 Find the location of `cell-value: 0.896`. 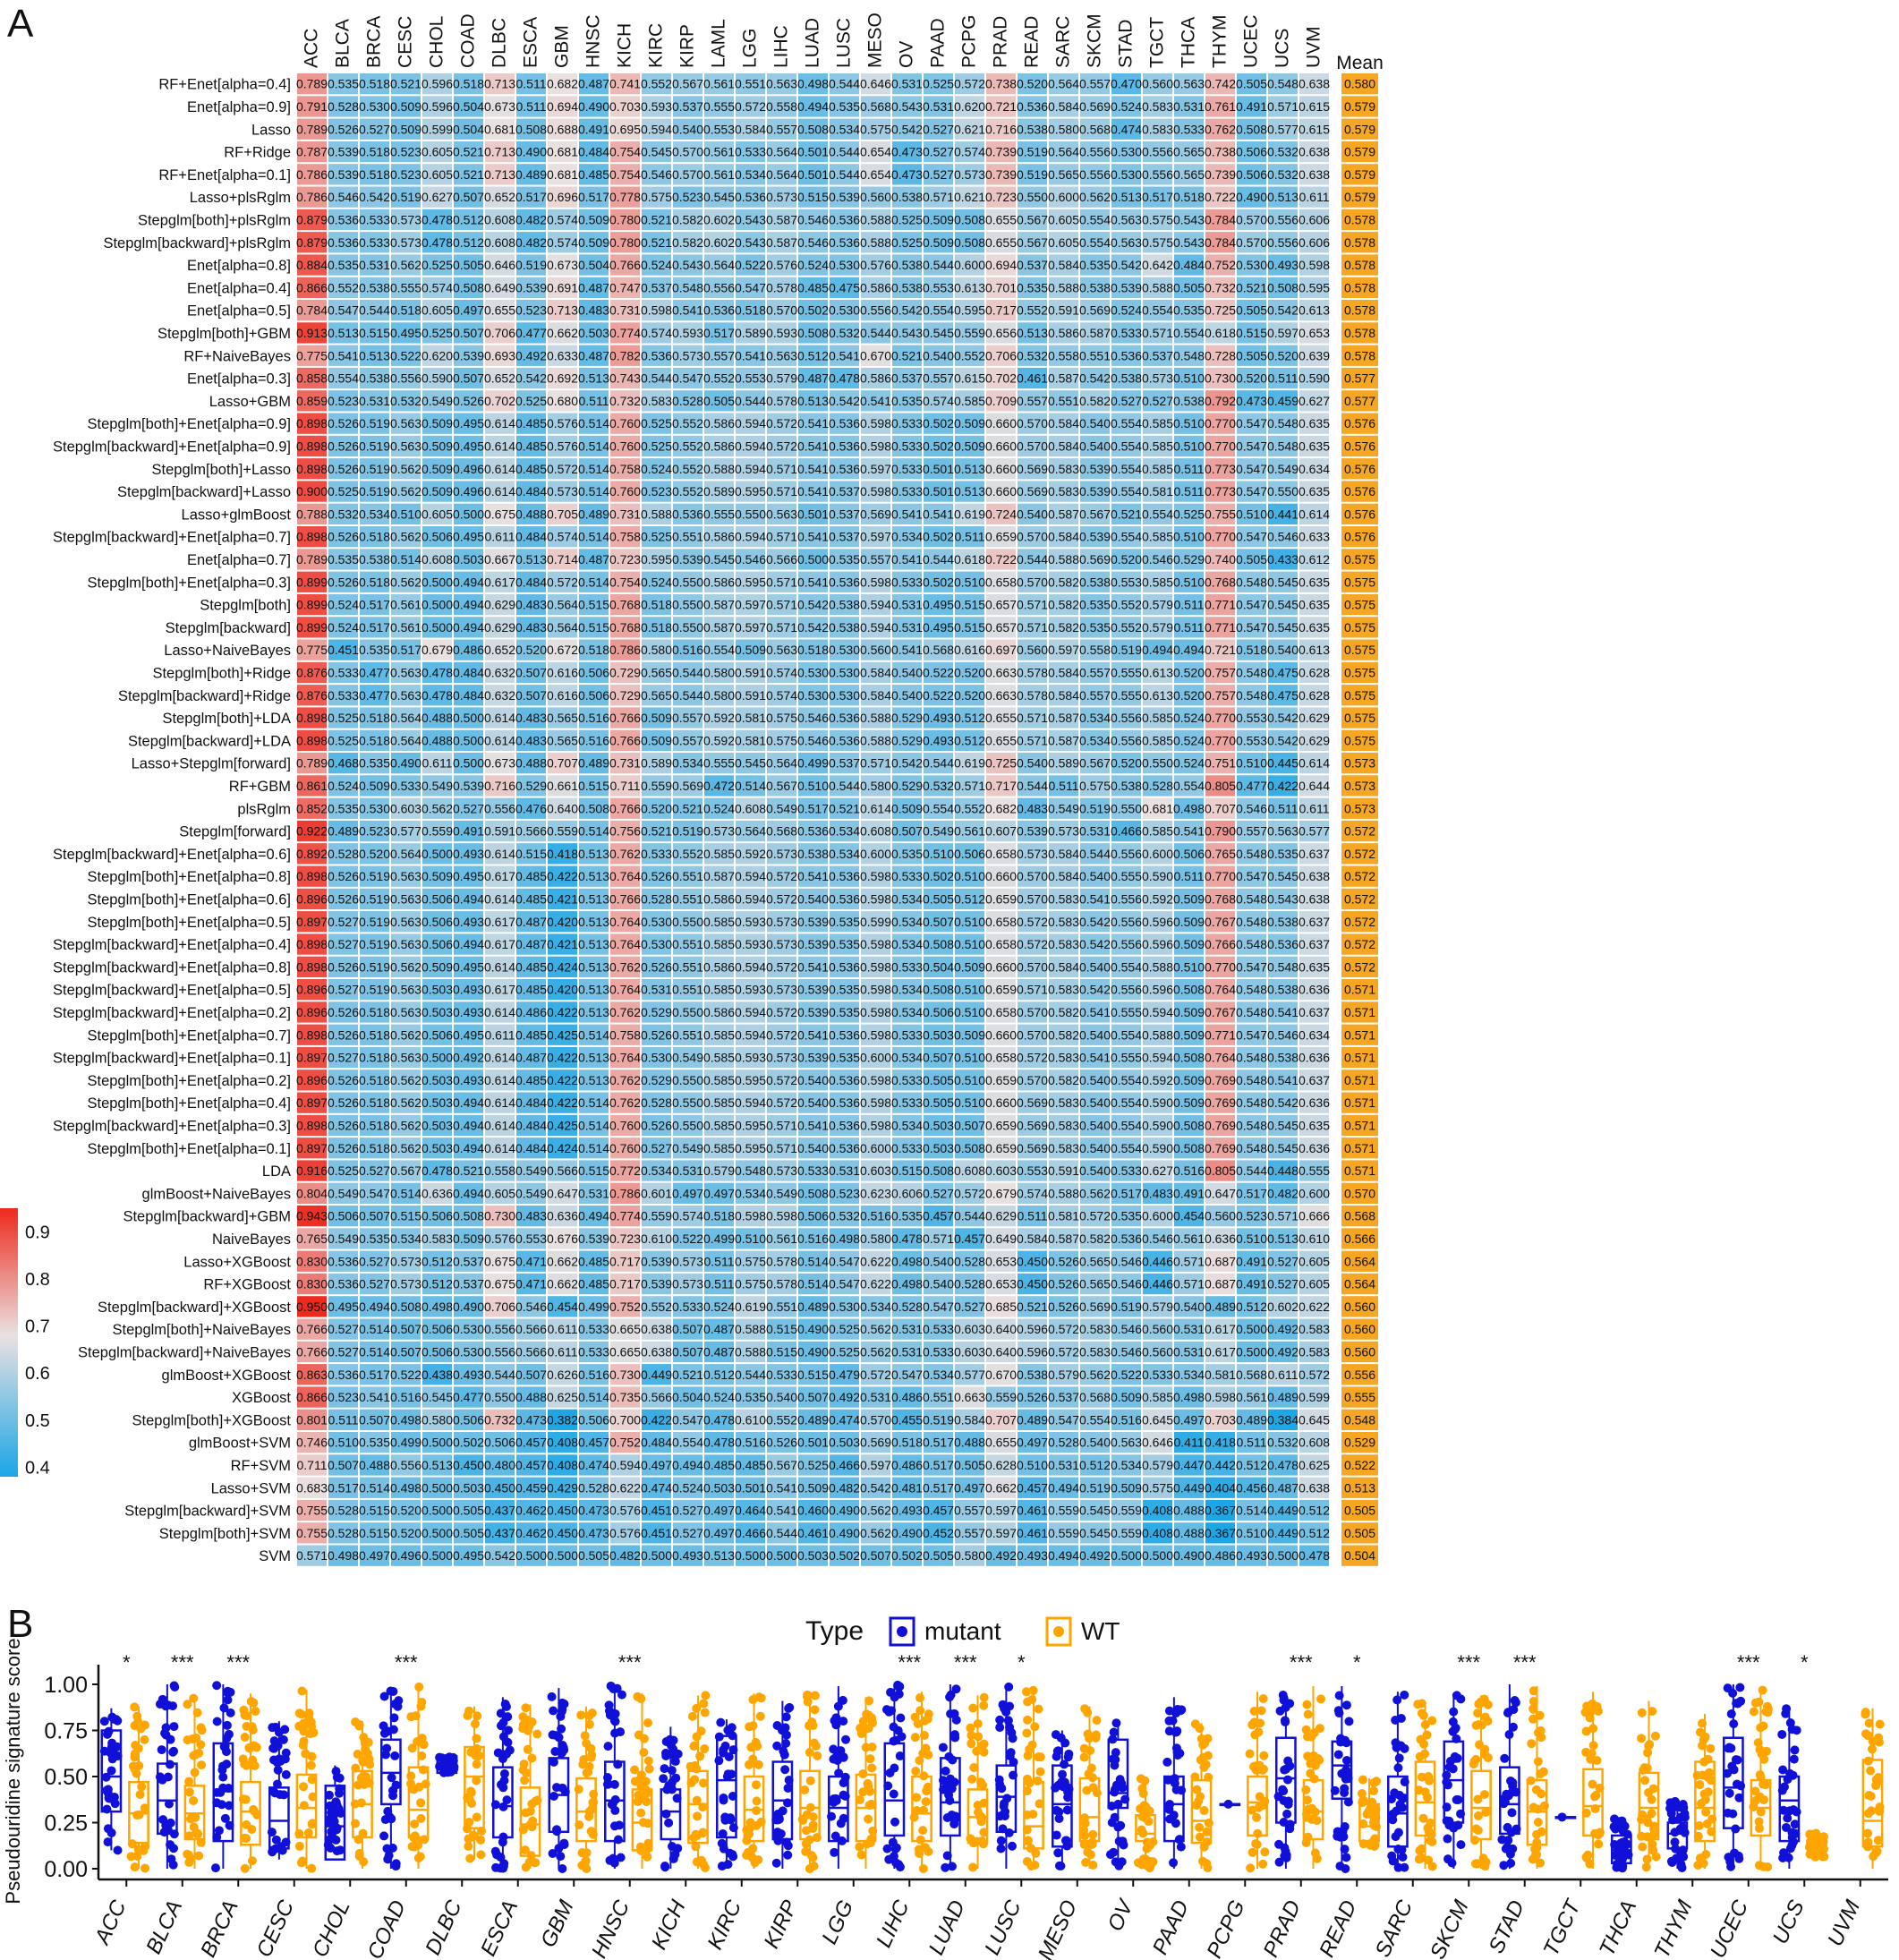

cell-value: 0.896 is located at coordinates (312, 1080).